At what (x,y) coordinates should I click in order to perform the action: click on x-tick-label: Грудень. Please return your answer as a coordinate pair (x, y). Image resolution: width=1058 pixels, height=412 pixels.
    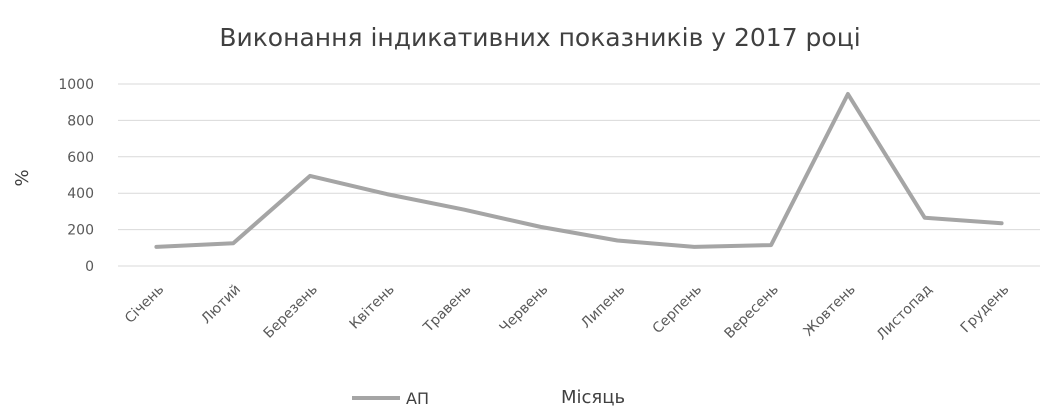
    Looking at the image, I should click on (985, 309).